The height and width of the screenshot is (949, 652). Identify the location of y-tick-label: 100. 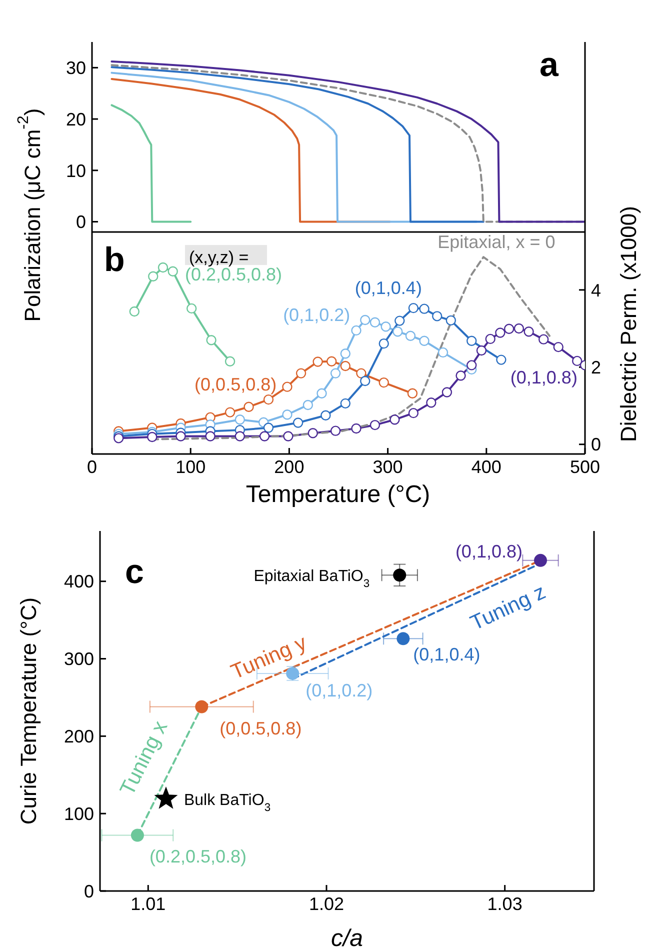
(79, 814).